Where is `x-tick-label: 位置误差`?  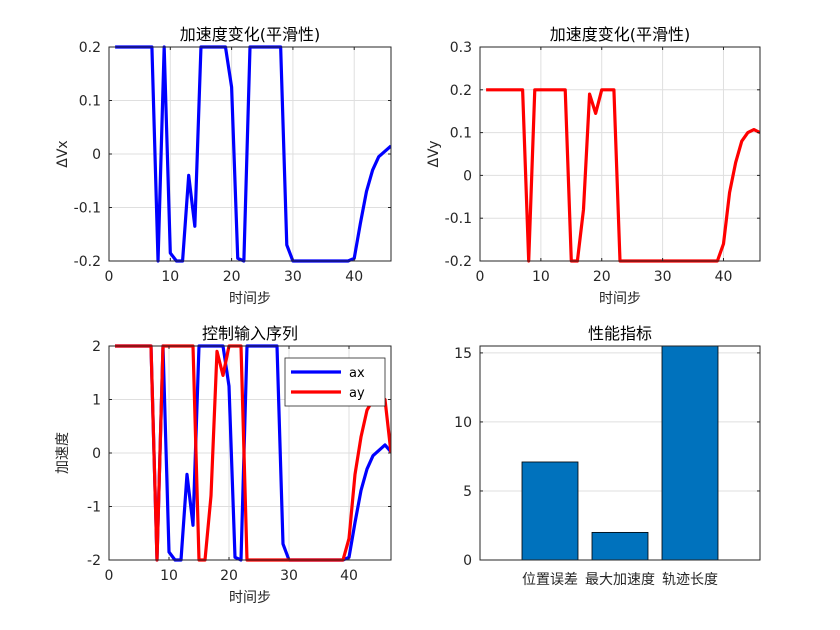
x-tick-label: 位置误差 is located at coordinates (550, 580).